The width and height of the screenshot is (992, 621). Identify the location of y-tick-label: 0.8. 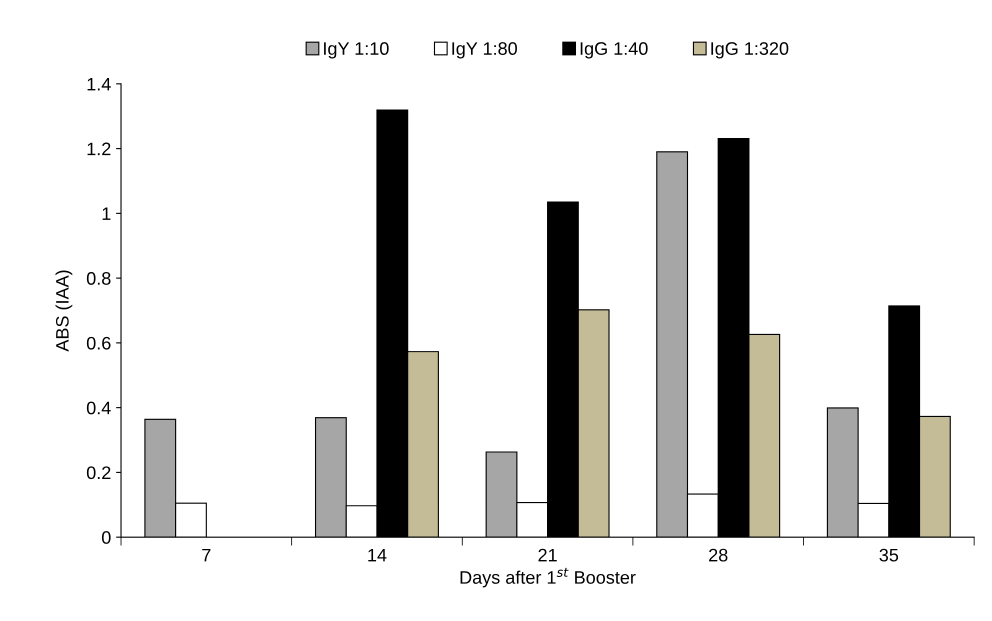
(98, 278).